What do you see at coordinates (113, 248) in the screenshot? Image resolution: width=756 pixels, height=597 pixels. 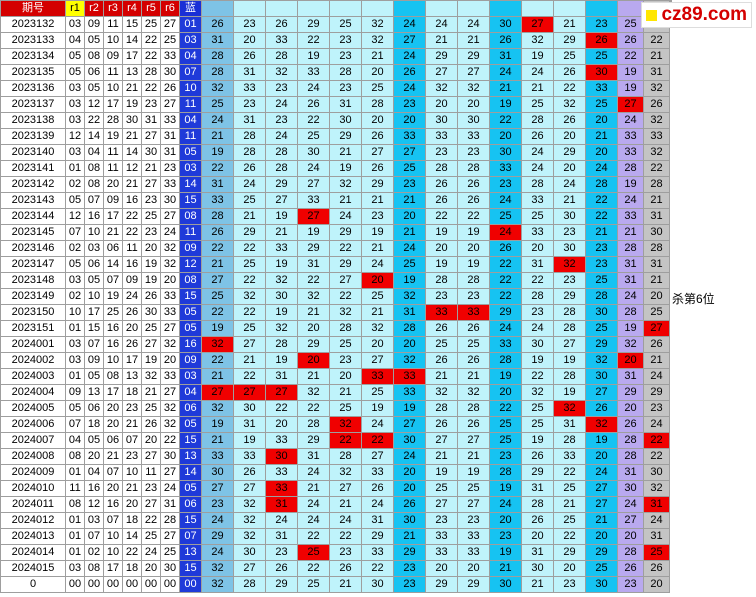 I see `red-ball-cell: 06` at bounding box center [113, 248].